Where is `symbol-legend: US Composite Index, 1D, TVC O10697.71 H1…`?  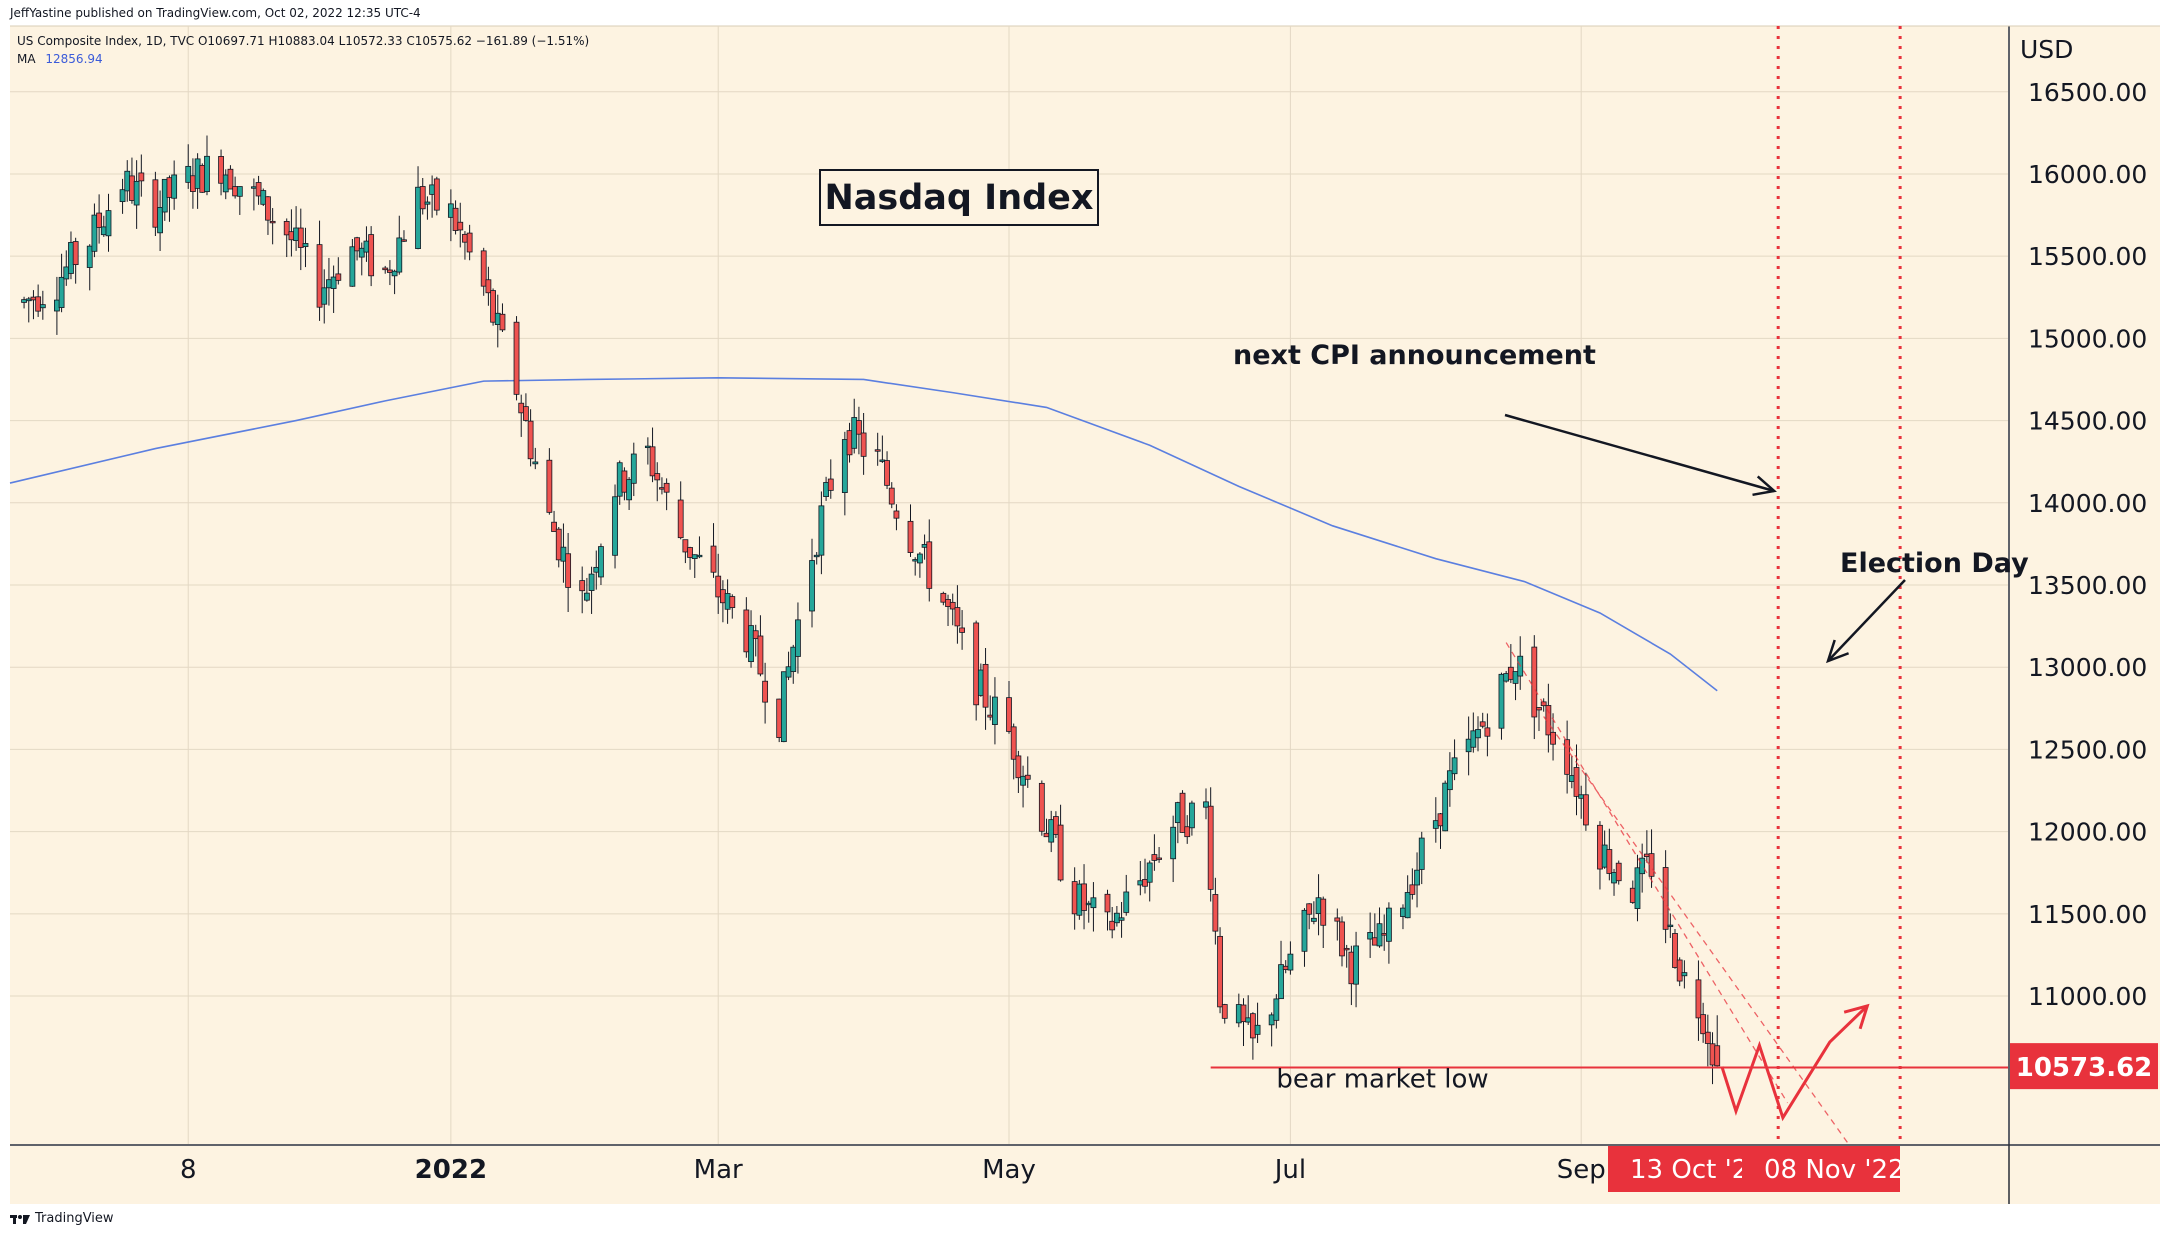
symbol-legend: US Composite Index, 1D, TVC O10697.71 H1… is located at coordinates (303, 41).